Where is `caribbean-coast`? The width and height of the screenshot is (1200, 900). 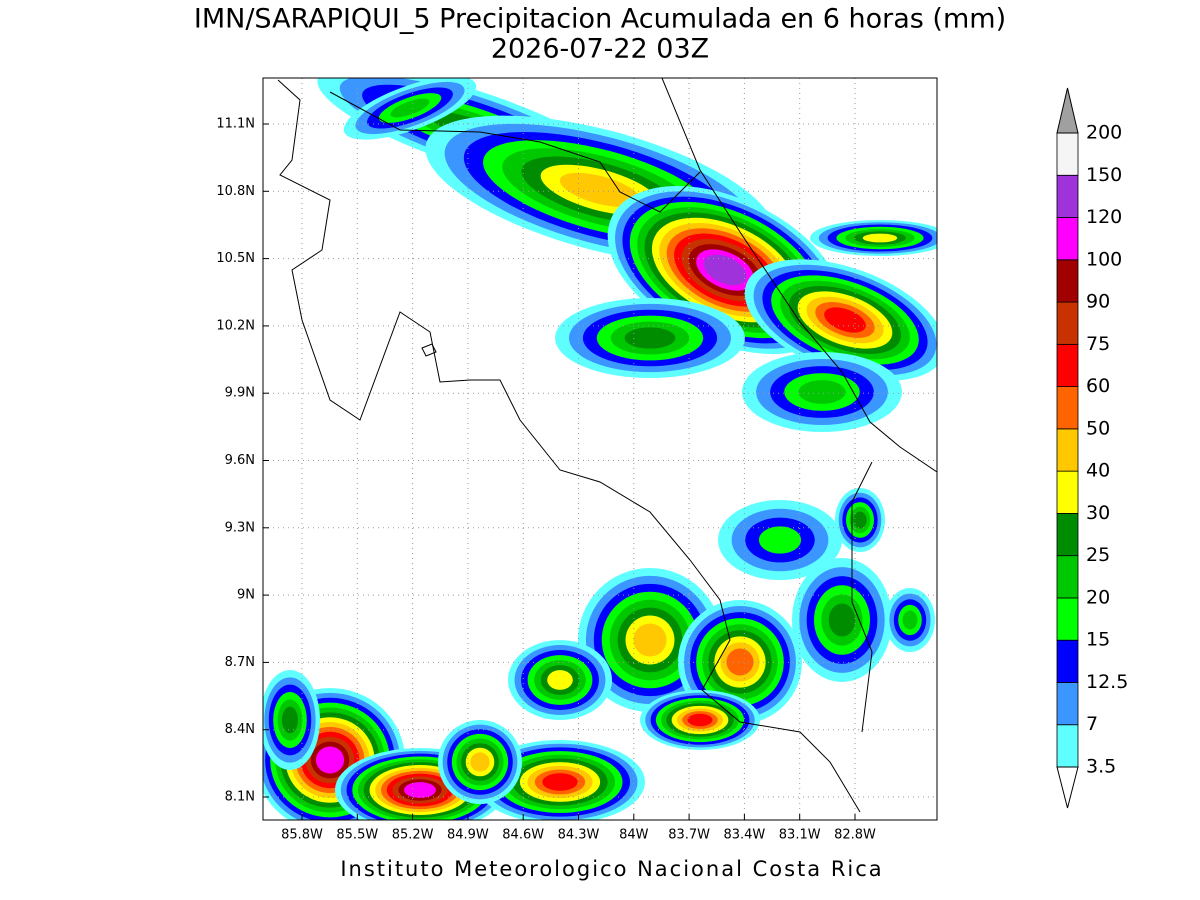
caribbean-coast is located at coordinates (799, 275).